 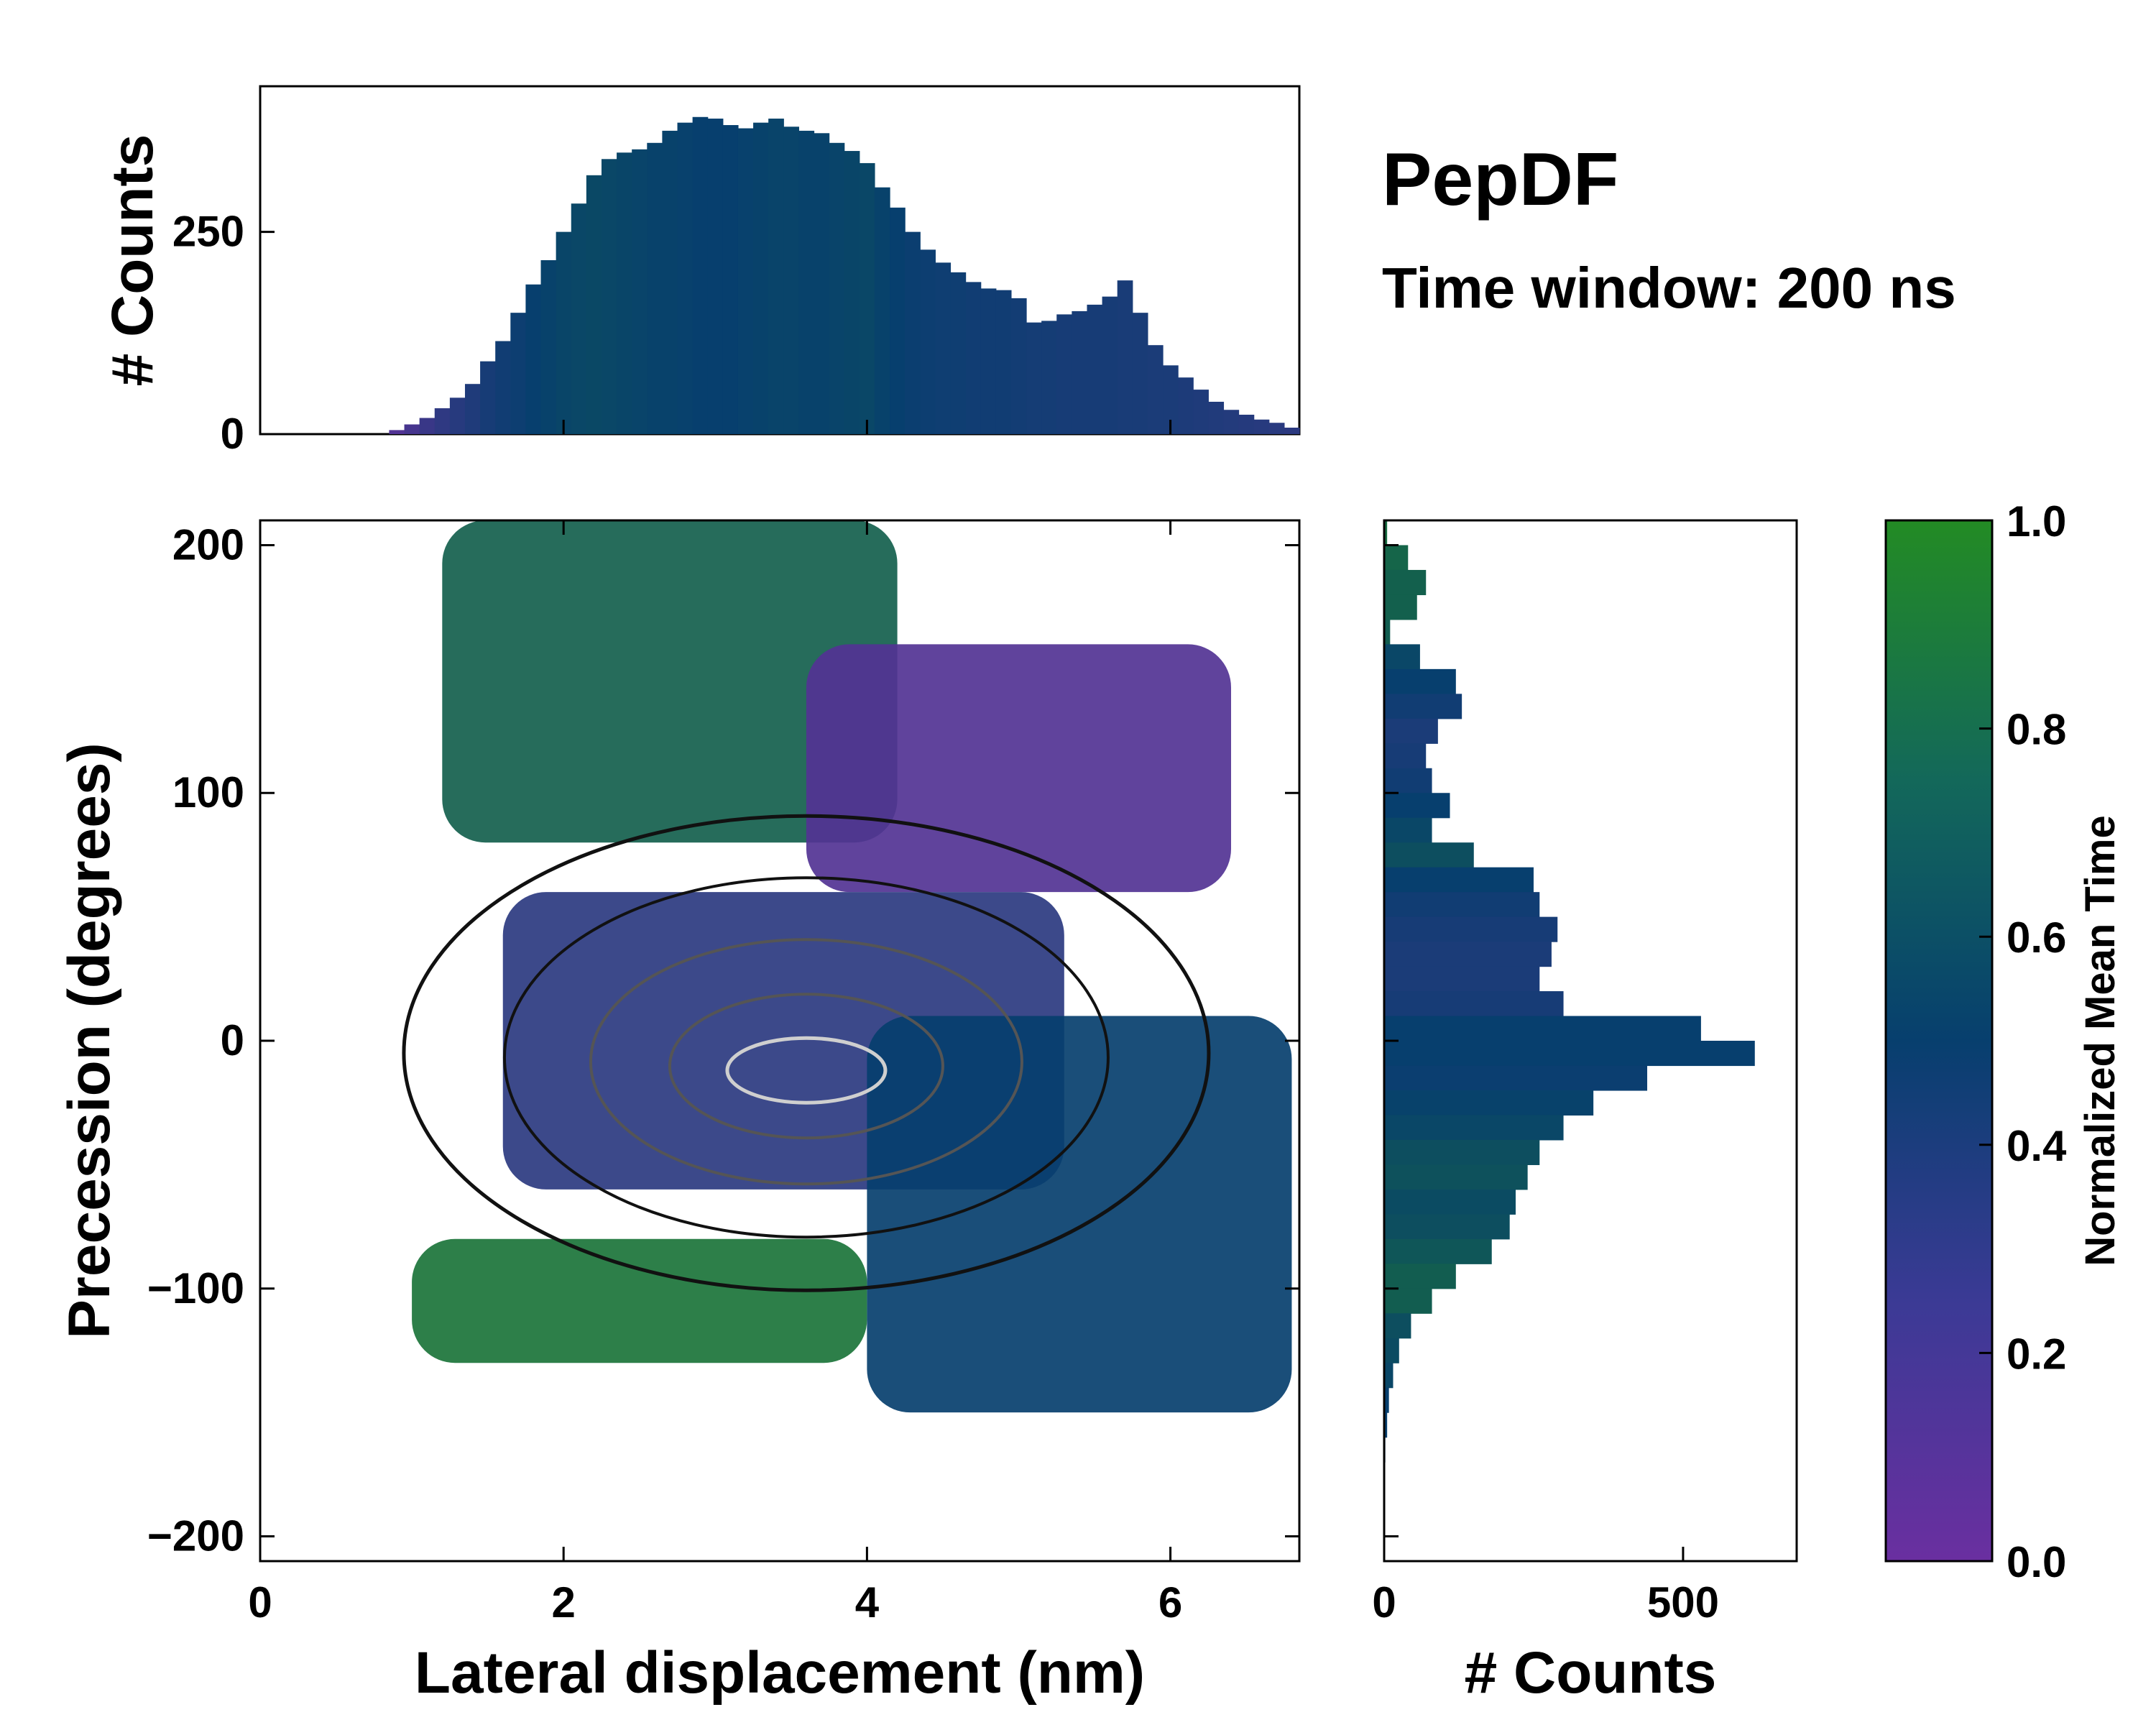 I want to click on heatmap-region-upper-left, so click(x=670, y=681).